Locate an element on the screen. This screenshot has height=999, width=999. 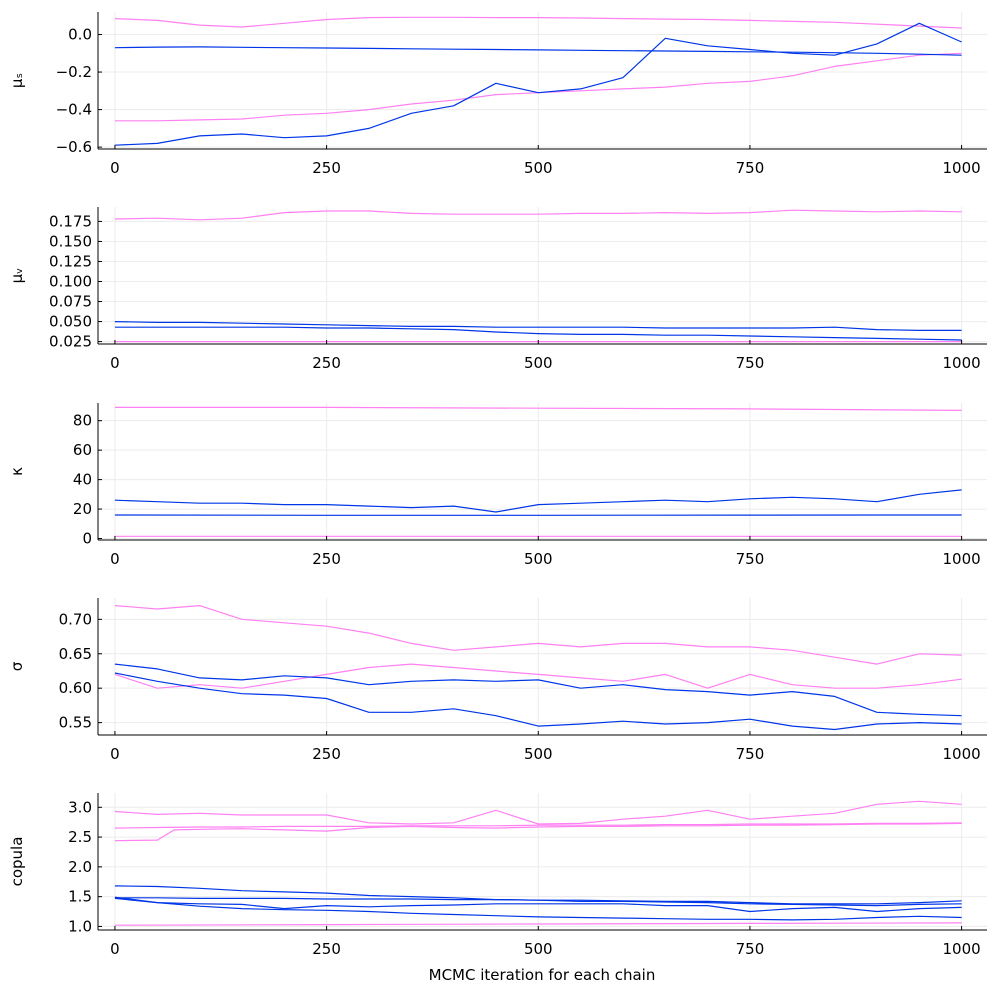
y-tick-label: 60 is located at coordinates (82, 450).